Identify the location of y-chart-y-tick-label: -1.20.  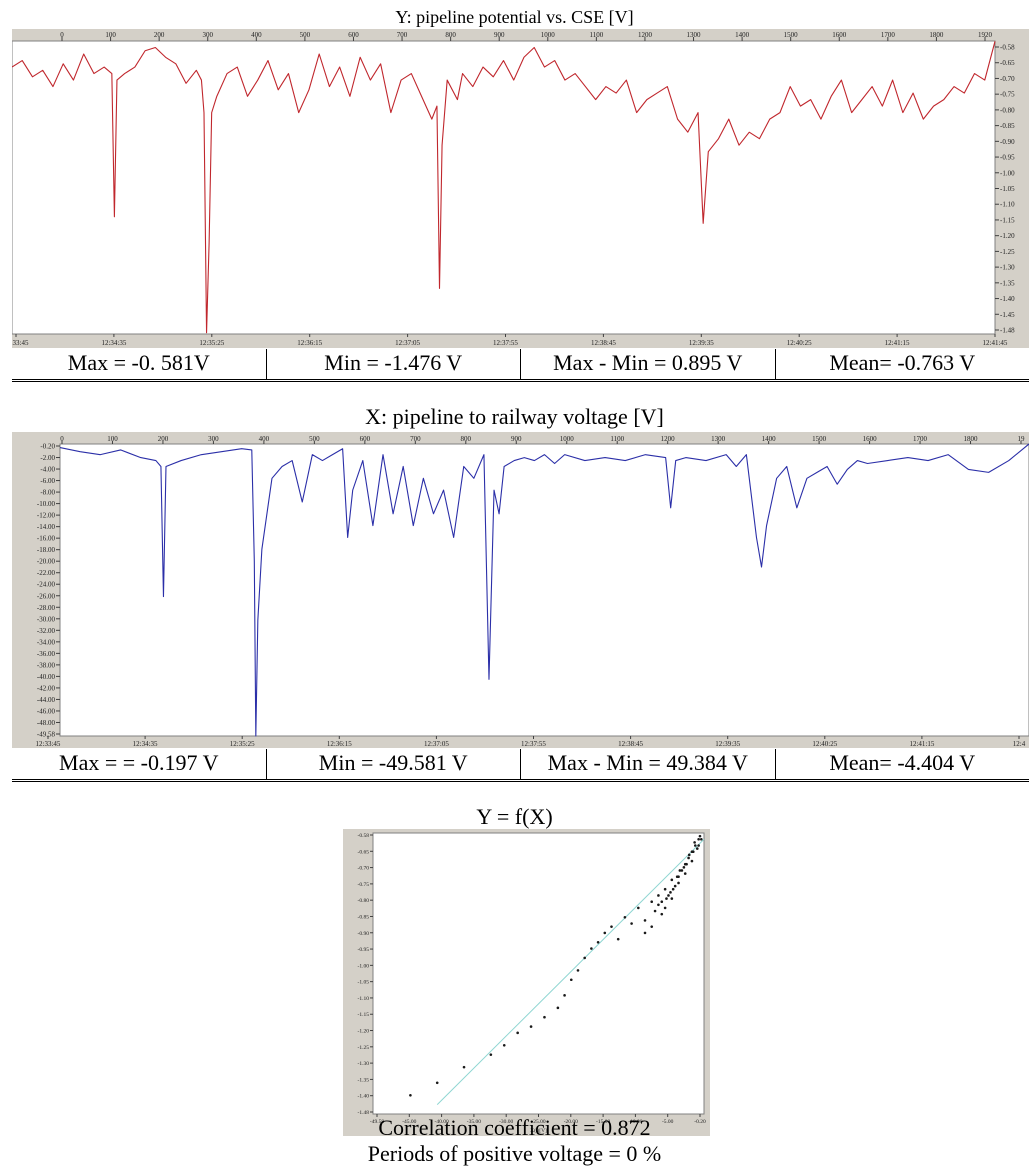
(1007, 236).